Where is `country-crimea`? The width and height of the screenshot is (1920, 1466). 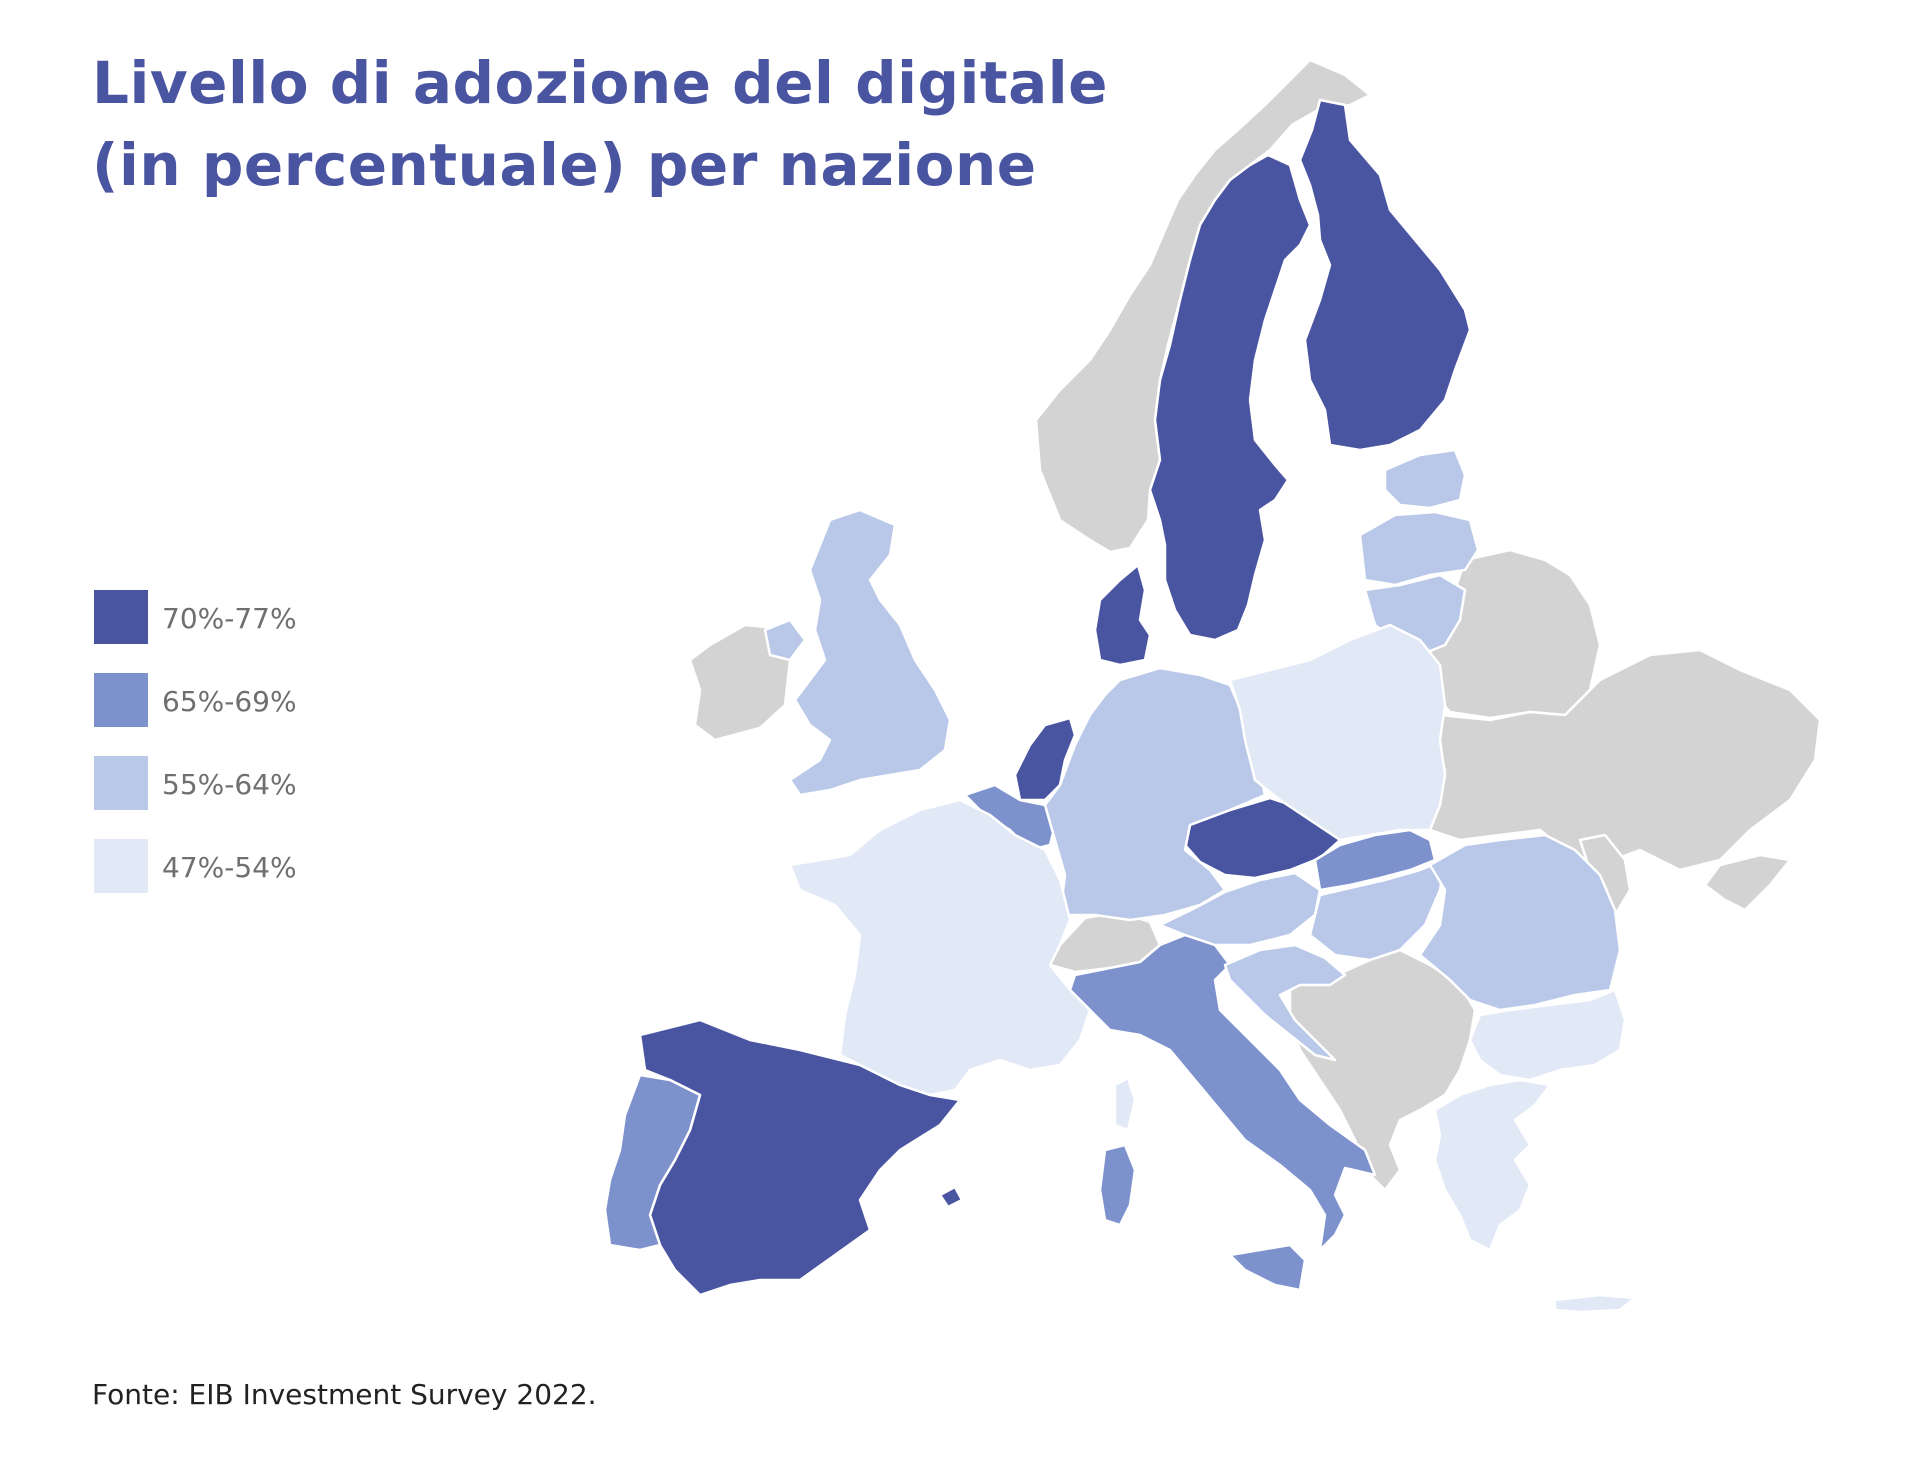
country-crimea is located at coordinates (1747, 882).